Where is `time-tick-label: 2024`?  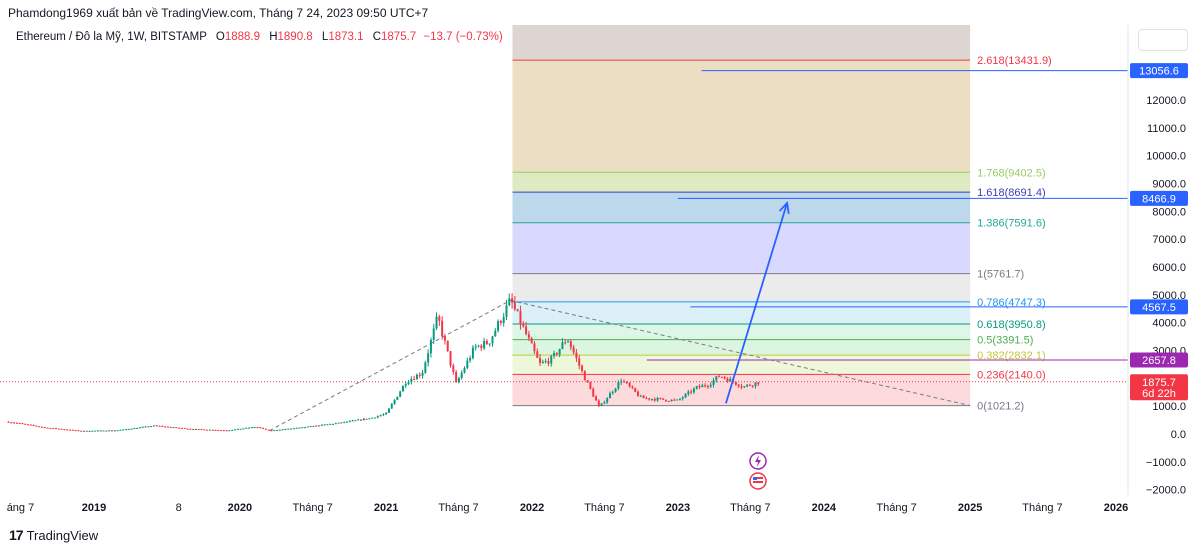
time-tick-label: 2024 is located at coordinates (824, 508).